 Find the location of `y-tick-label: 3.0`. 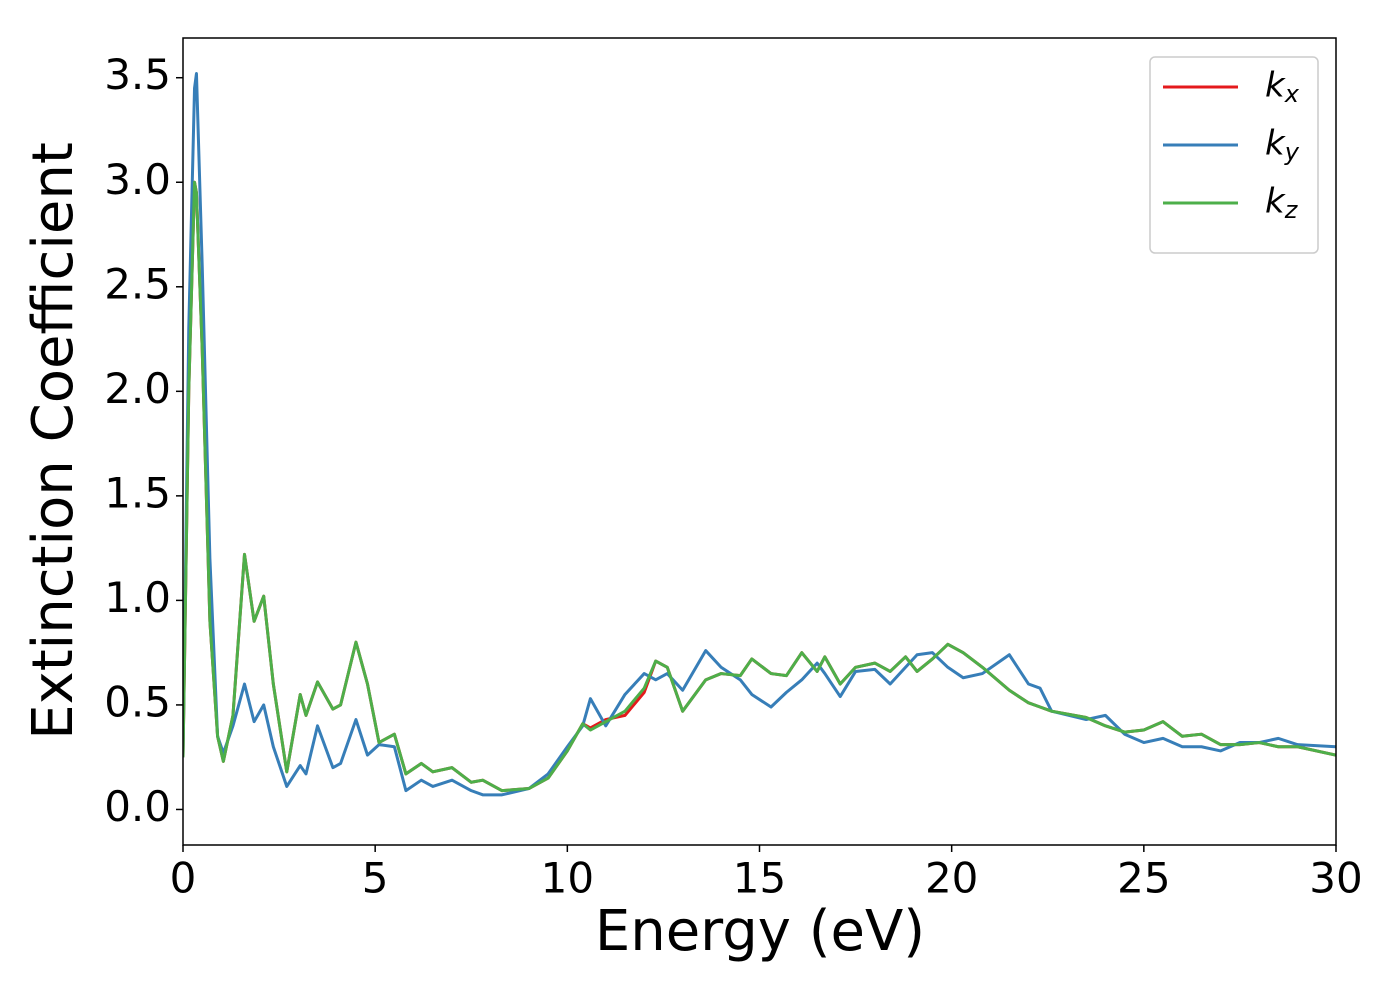

y-tick-label: 3.0 is located at coordinates (137, 179).